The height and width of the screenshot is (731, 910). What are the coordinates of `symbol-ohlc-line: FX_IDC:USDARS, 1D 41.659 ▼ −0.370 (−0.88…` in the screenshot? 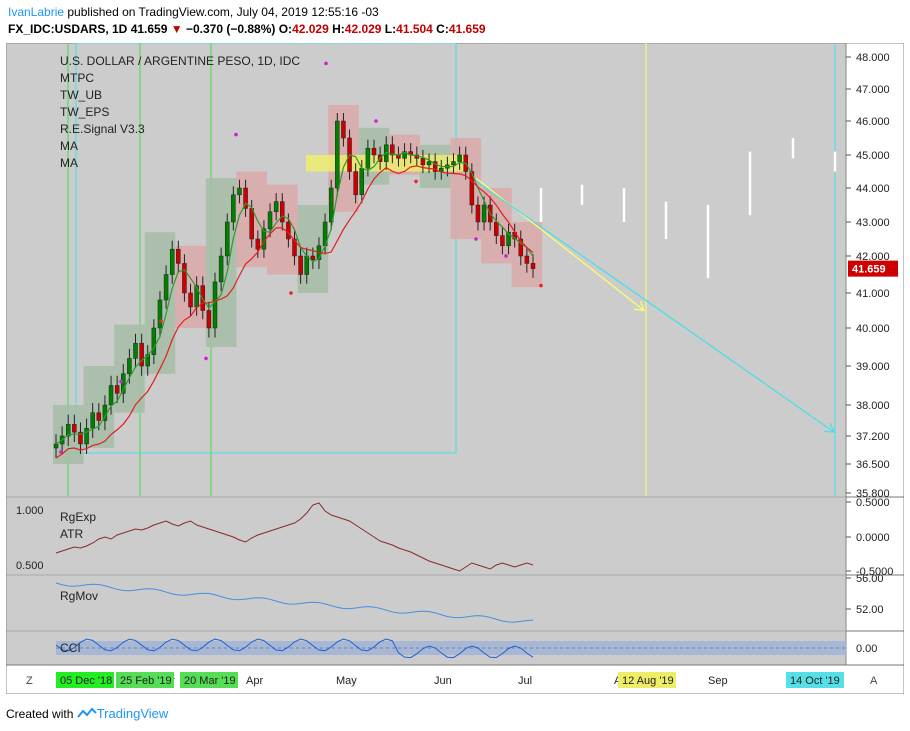 It's located at (247, 29).